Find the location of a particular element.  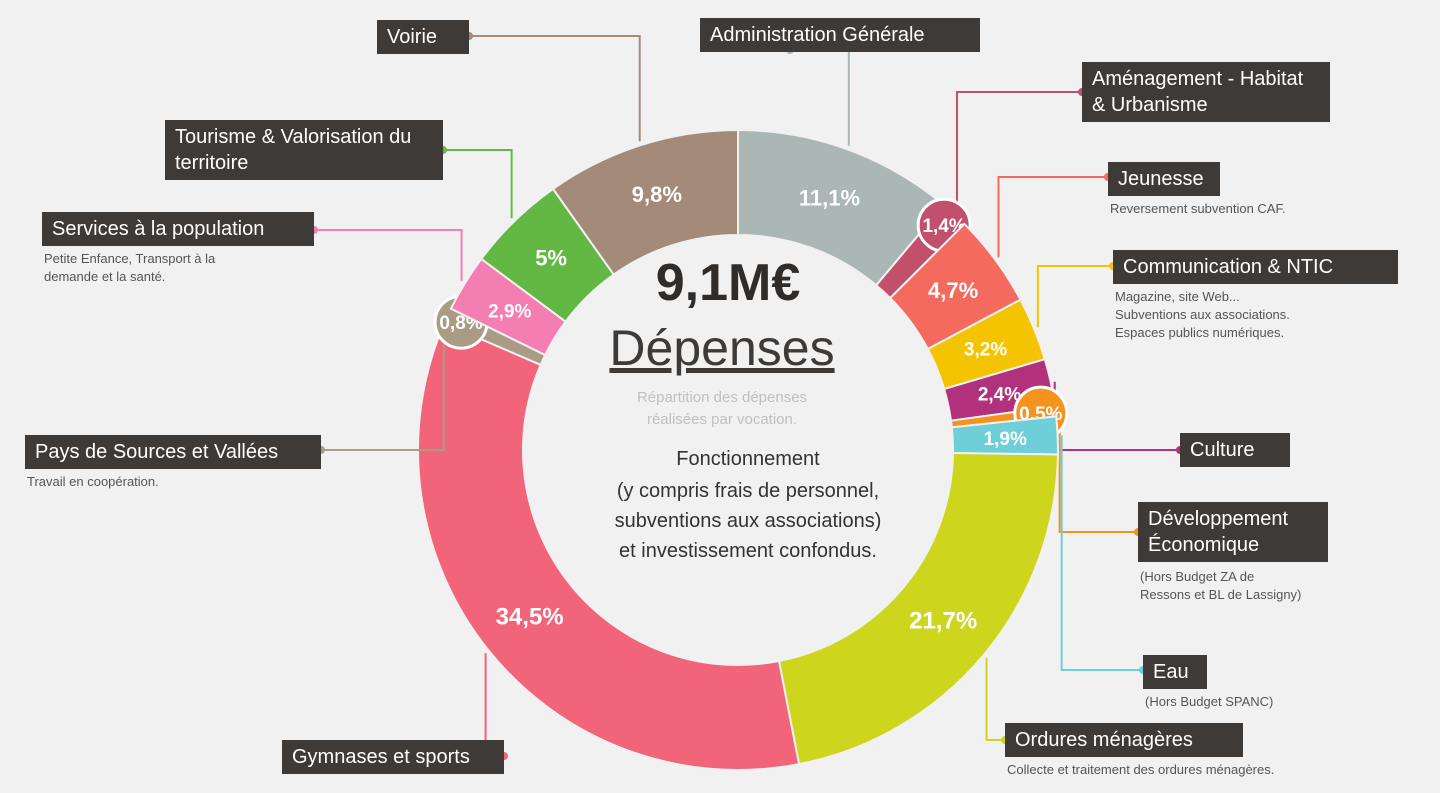

value-label: 11,1% is located at coordinates (829, 198).